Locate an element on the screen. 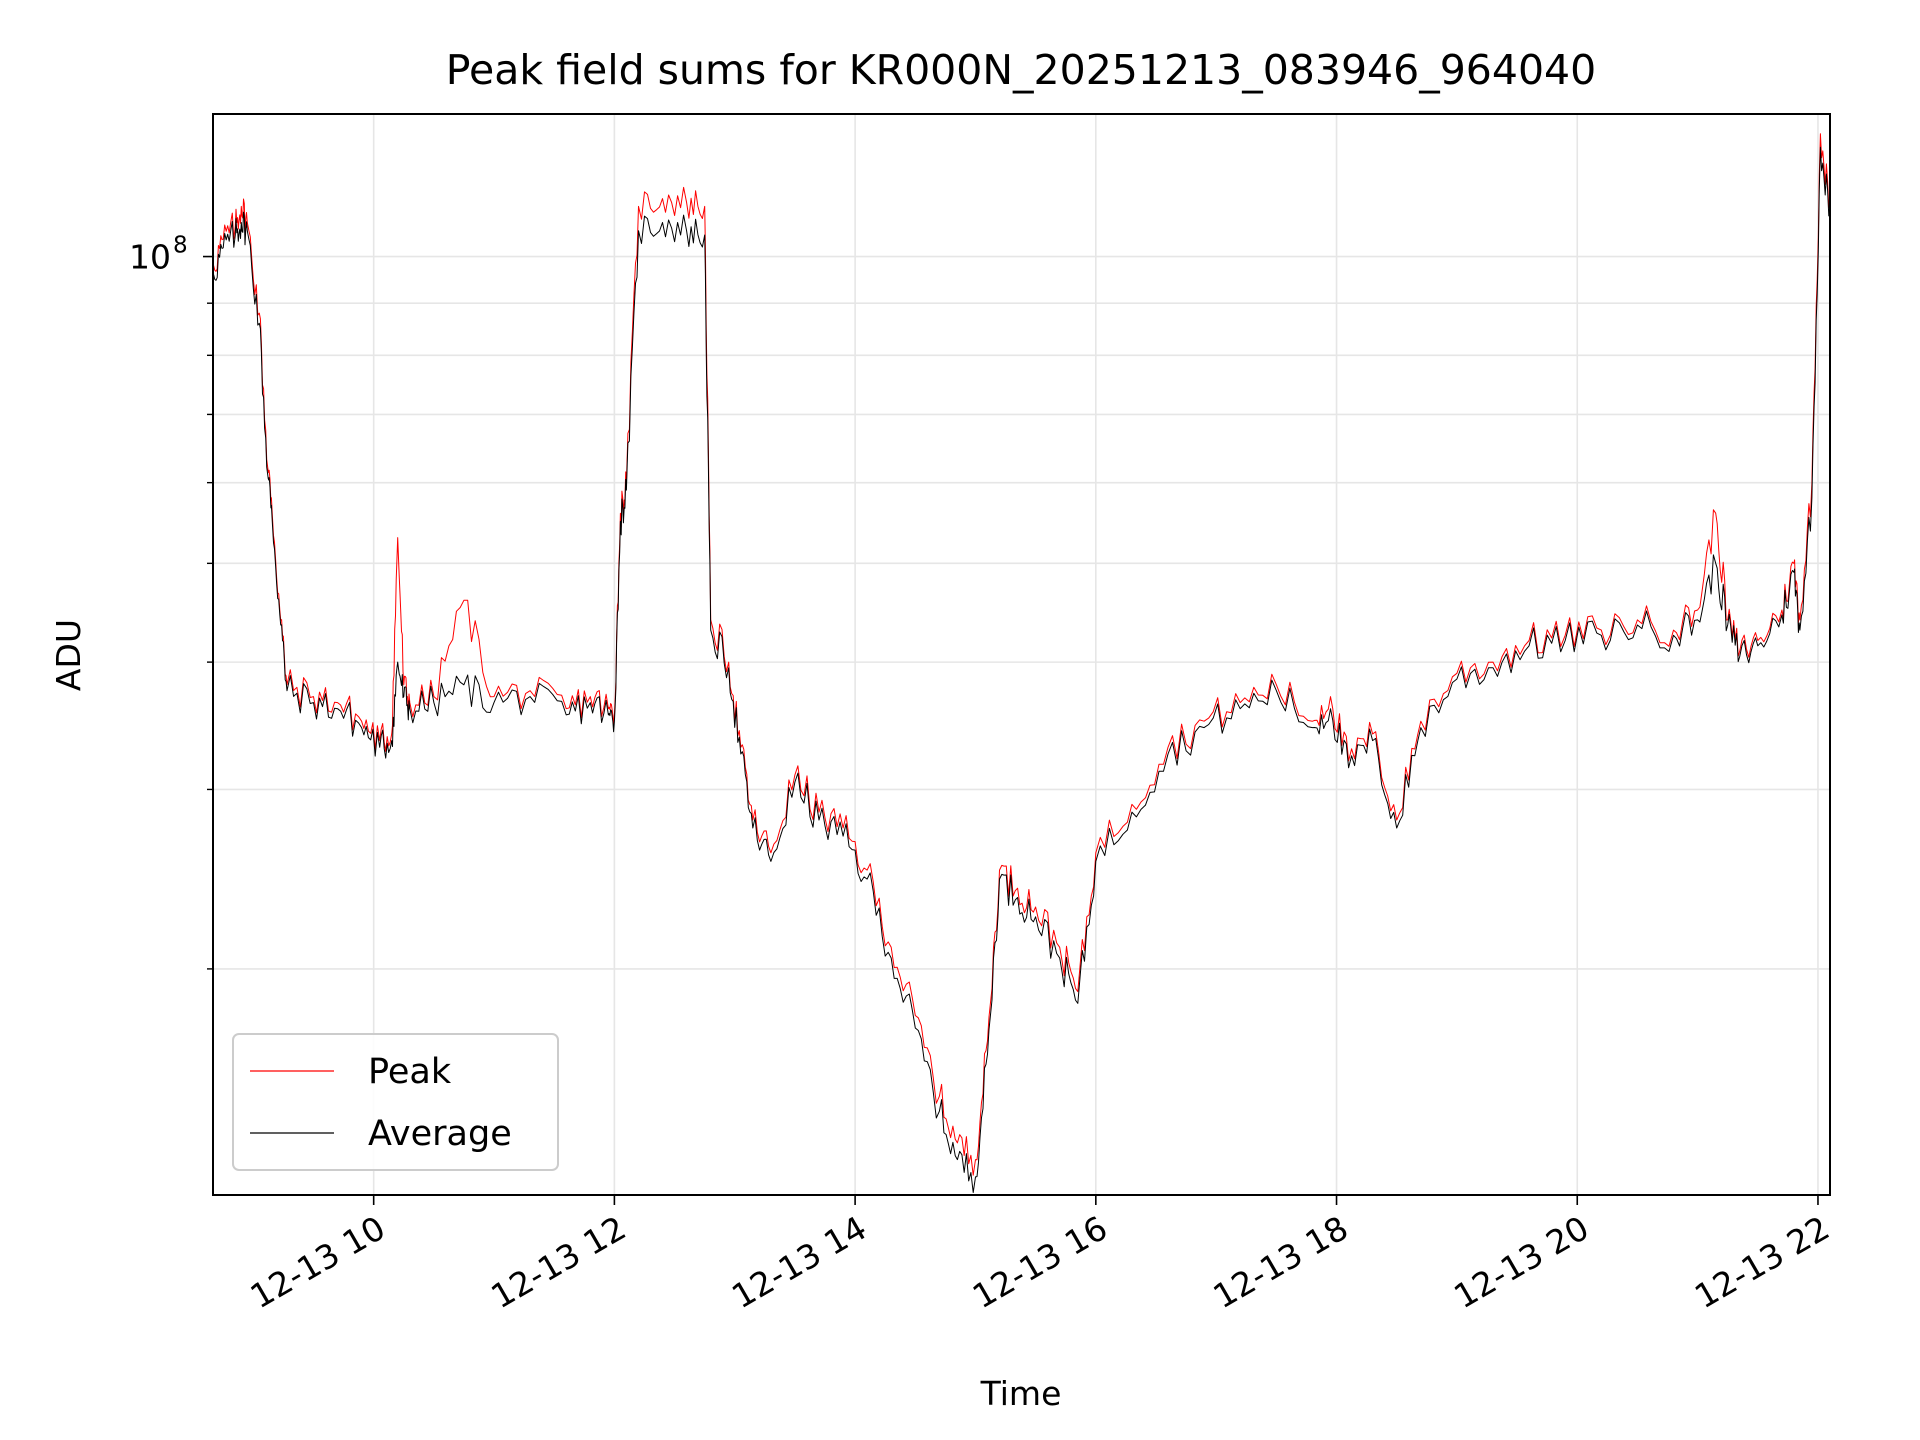 The height and width of the screenshot is (1440, 1920). legend-label-average: Average is located at coordinates (440, 1134).